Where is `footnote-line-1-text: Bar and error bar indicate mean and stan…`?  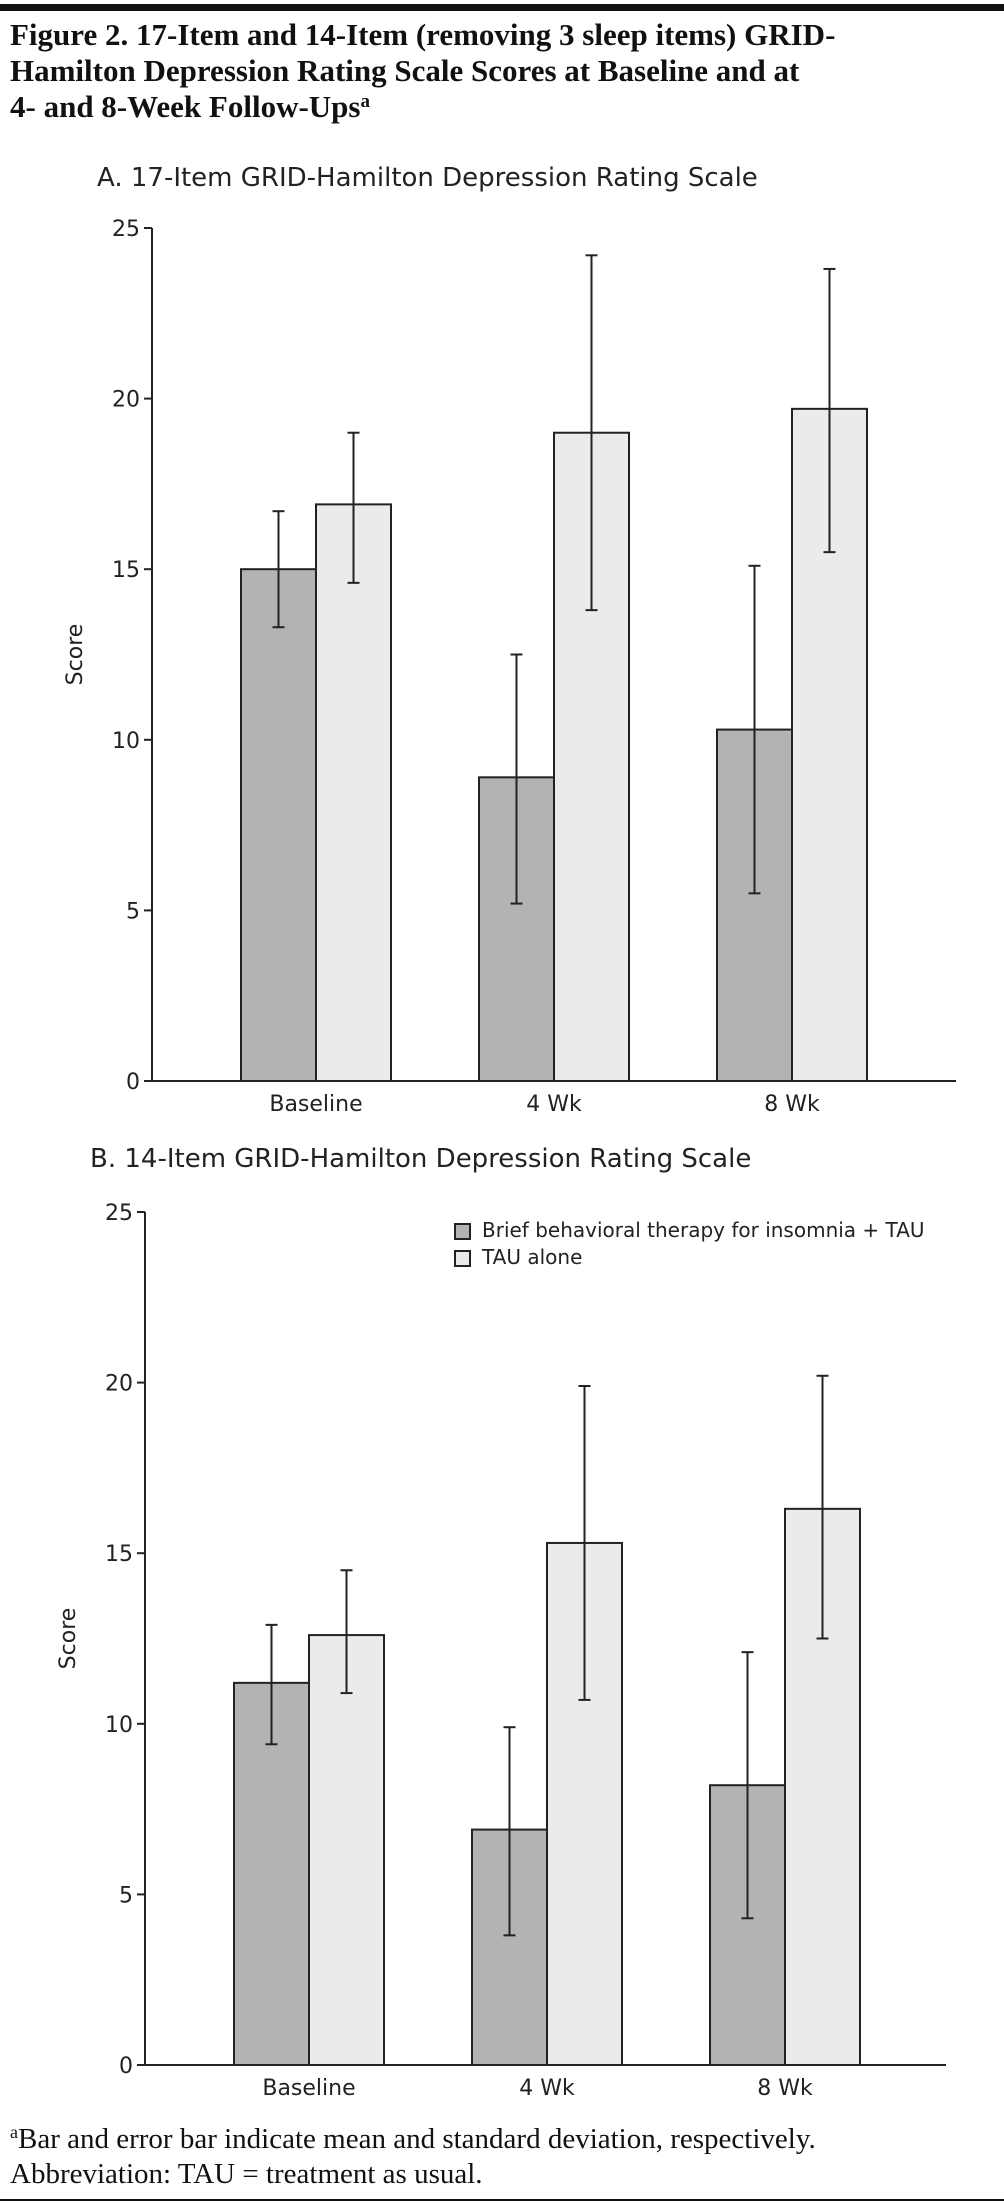
footnote-line-1-text: Bar and error bar indicate mean and stan… is located at coordinates (417, 2139).